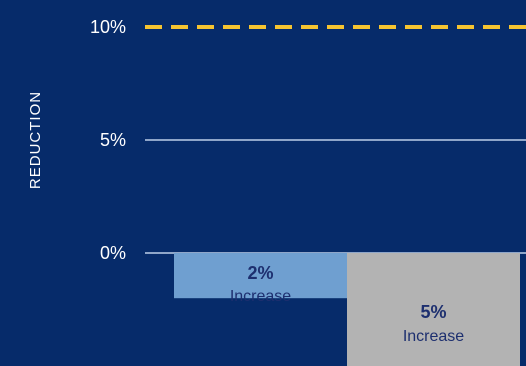 This screenshot has height=366, width=526. Describe the element at coordinates (108, 27) in the screenshot. I see `y-tick-label: 10%` at that location.